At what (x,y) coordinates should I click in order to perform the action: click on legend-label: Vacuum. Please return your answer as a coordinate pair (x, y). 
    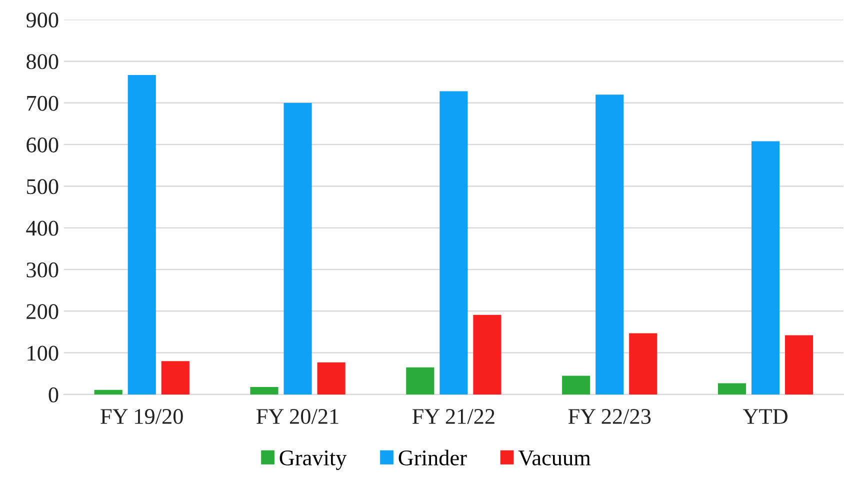
    Looking at the image, I should click on (554, 458).